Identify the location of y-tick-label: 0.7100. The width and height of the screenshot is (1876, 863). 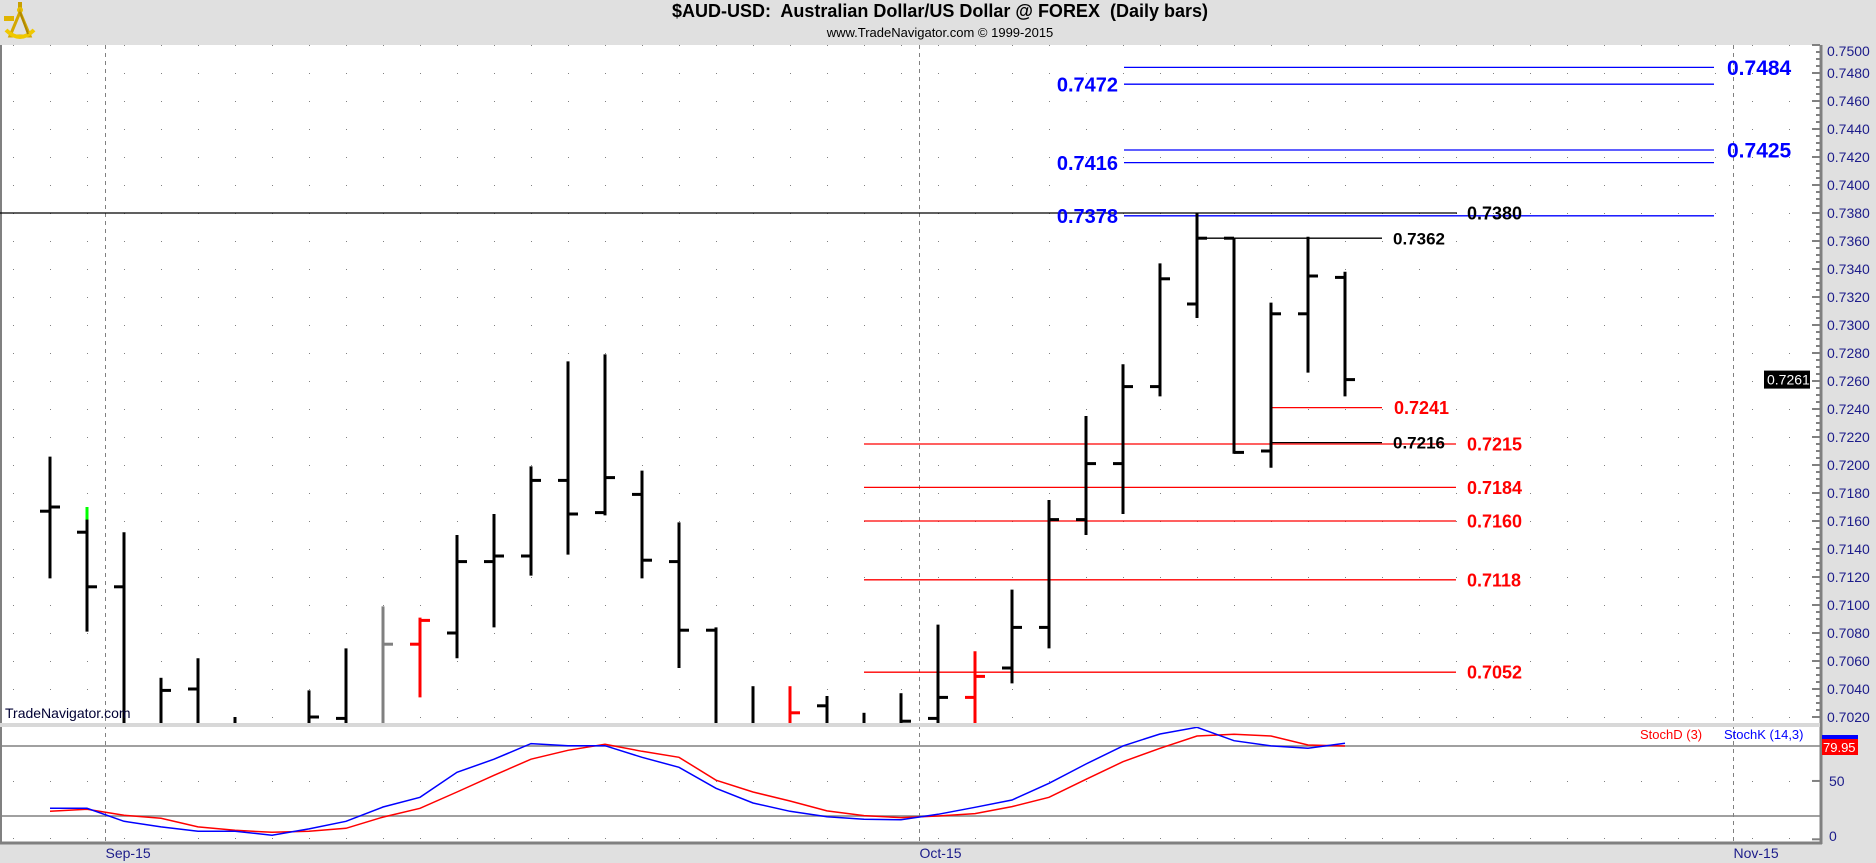
(1848, 605).